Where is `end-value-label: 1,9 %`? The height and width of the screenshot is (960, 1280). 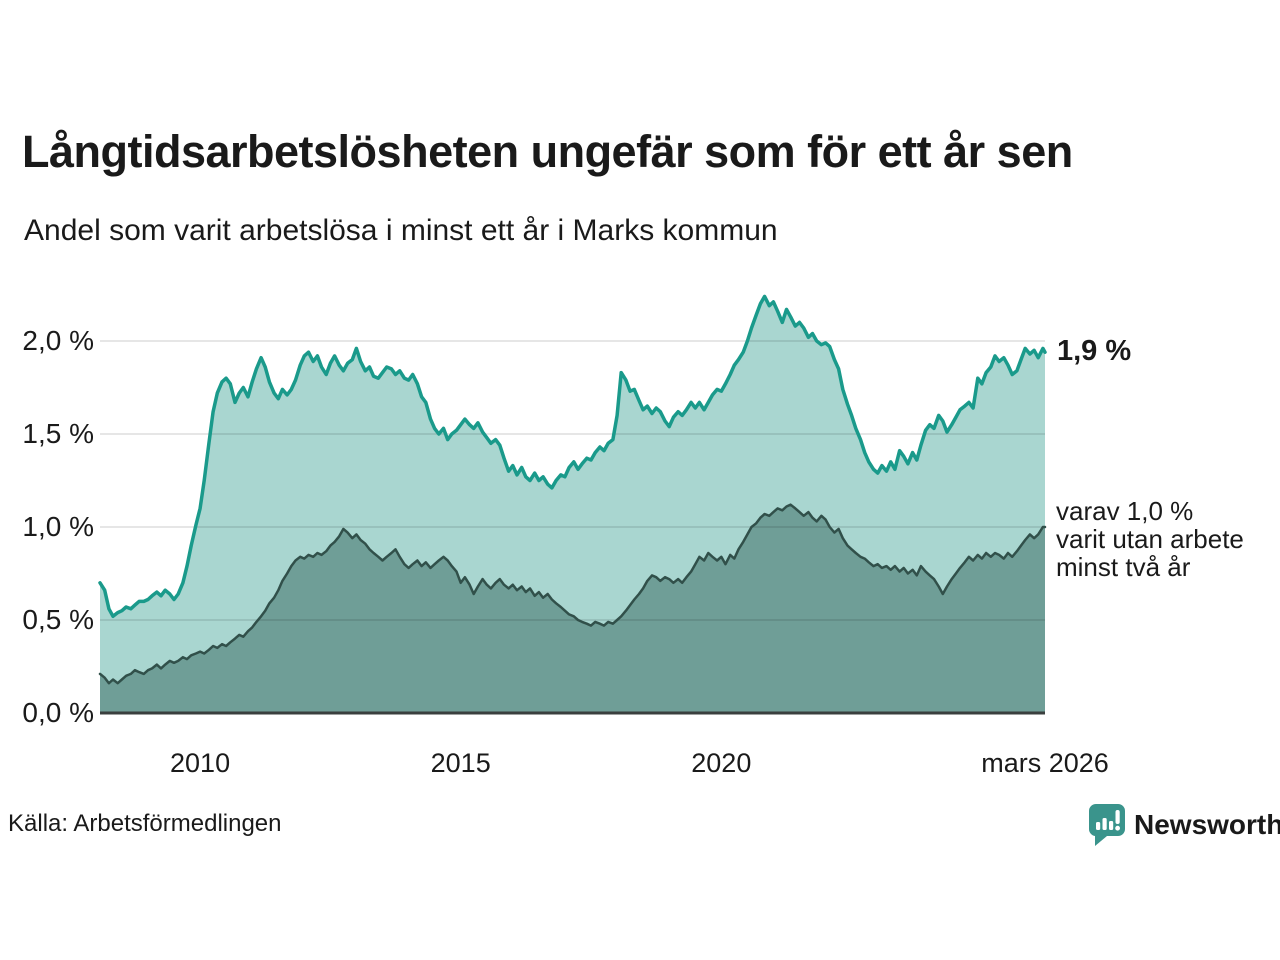
end-value-label: 1,9 % is located at coordinates (1094, 351).